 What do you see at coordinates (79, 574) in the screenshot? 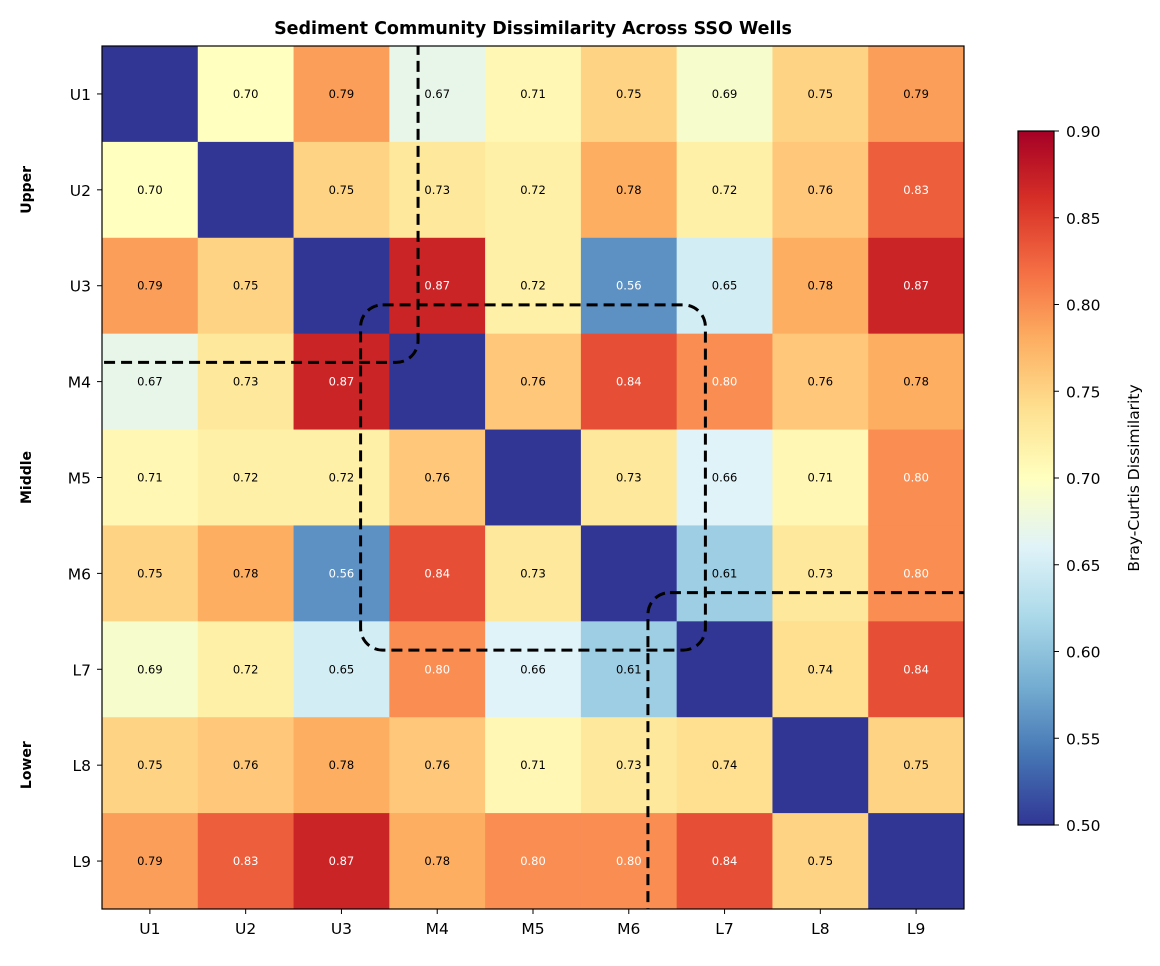
I see `y-tick-label: M6` at bounding box center [79, 574].